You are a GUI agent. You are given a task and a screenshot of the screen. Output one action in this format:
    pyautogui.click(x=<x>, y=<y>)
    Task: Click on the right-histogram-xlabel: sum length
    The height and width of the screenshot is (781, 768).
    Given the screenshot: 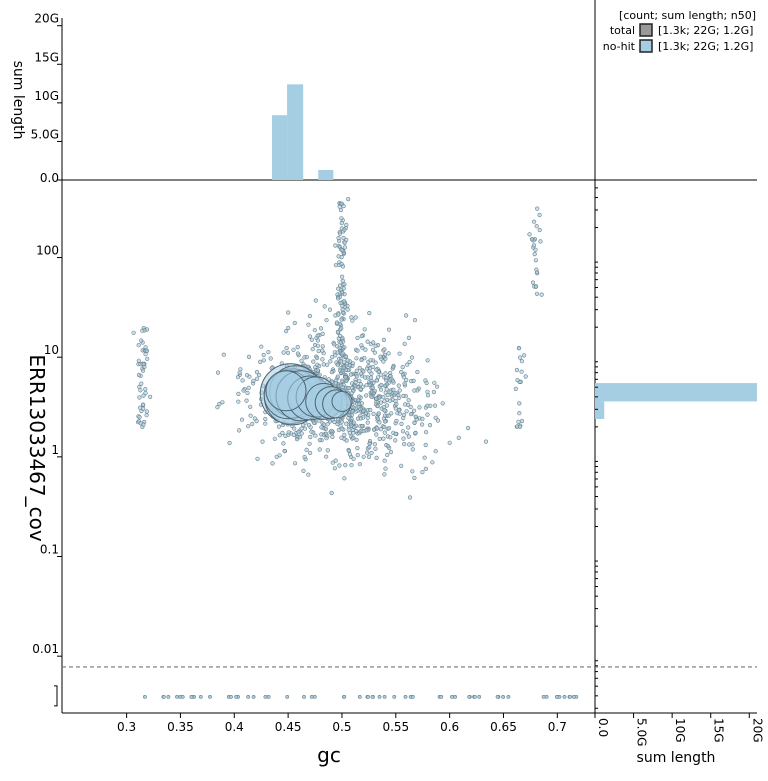 What is the action you would take?
    pyautogui.click(x=676, y=758)
    